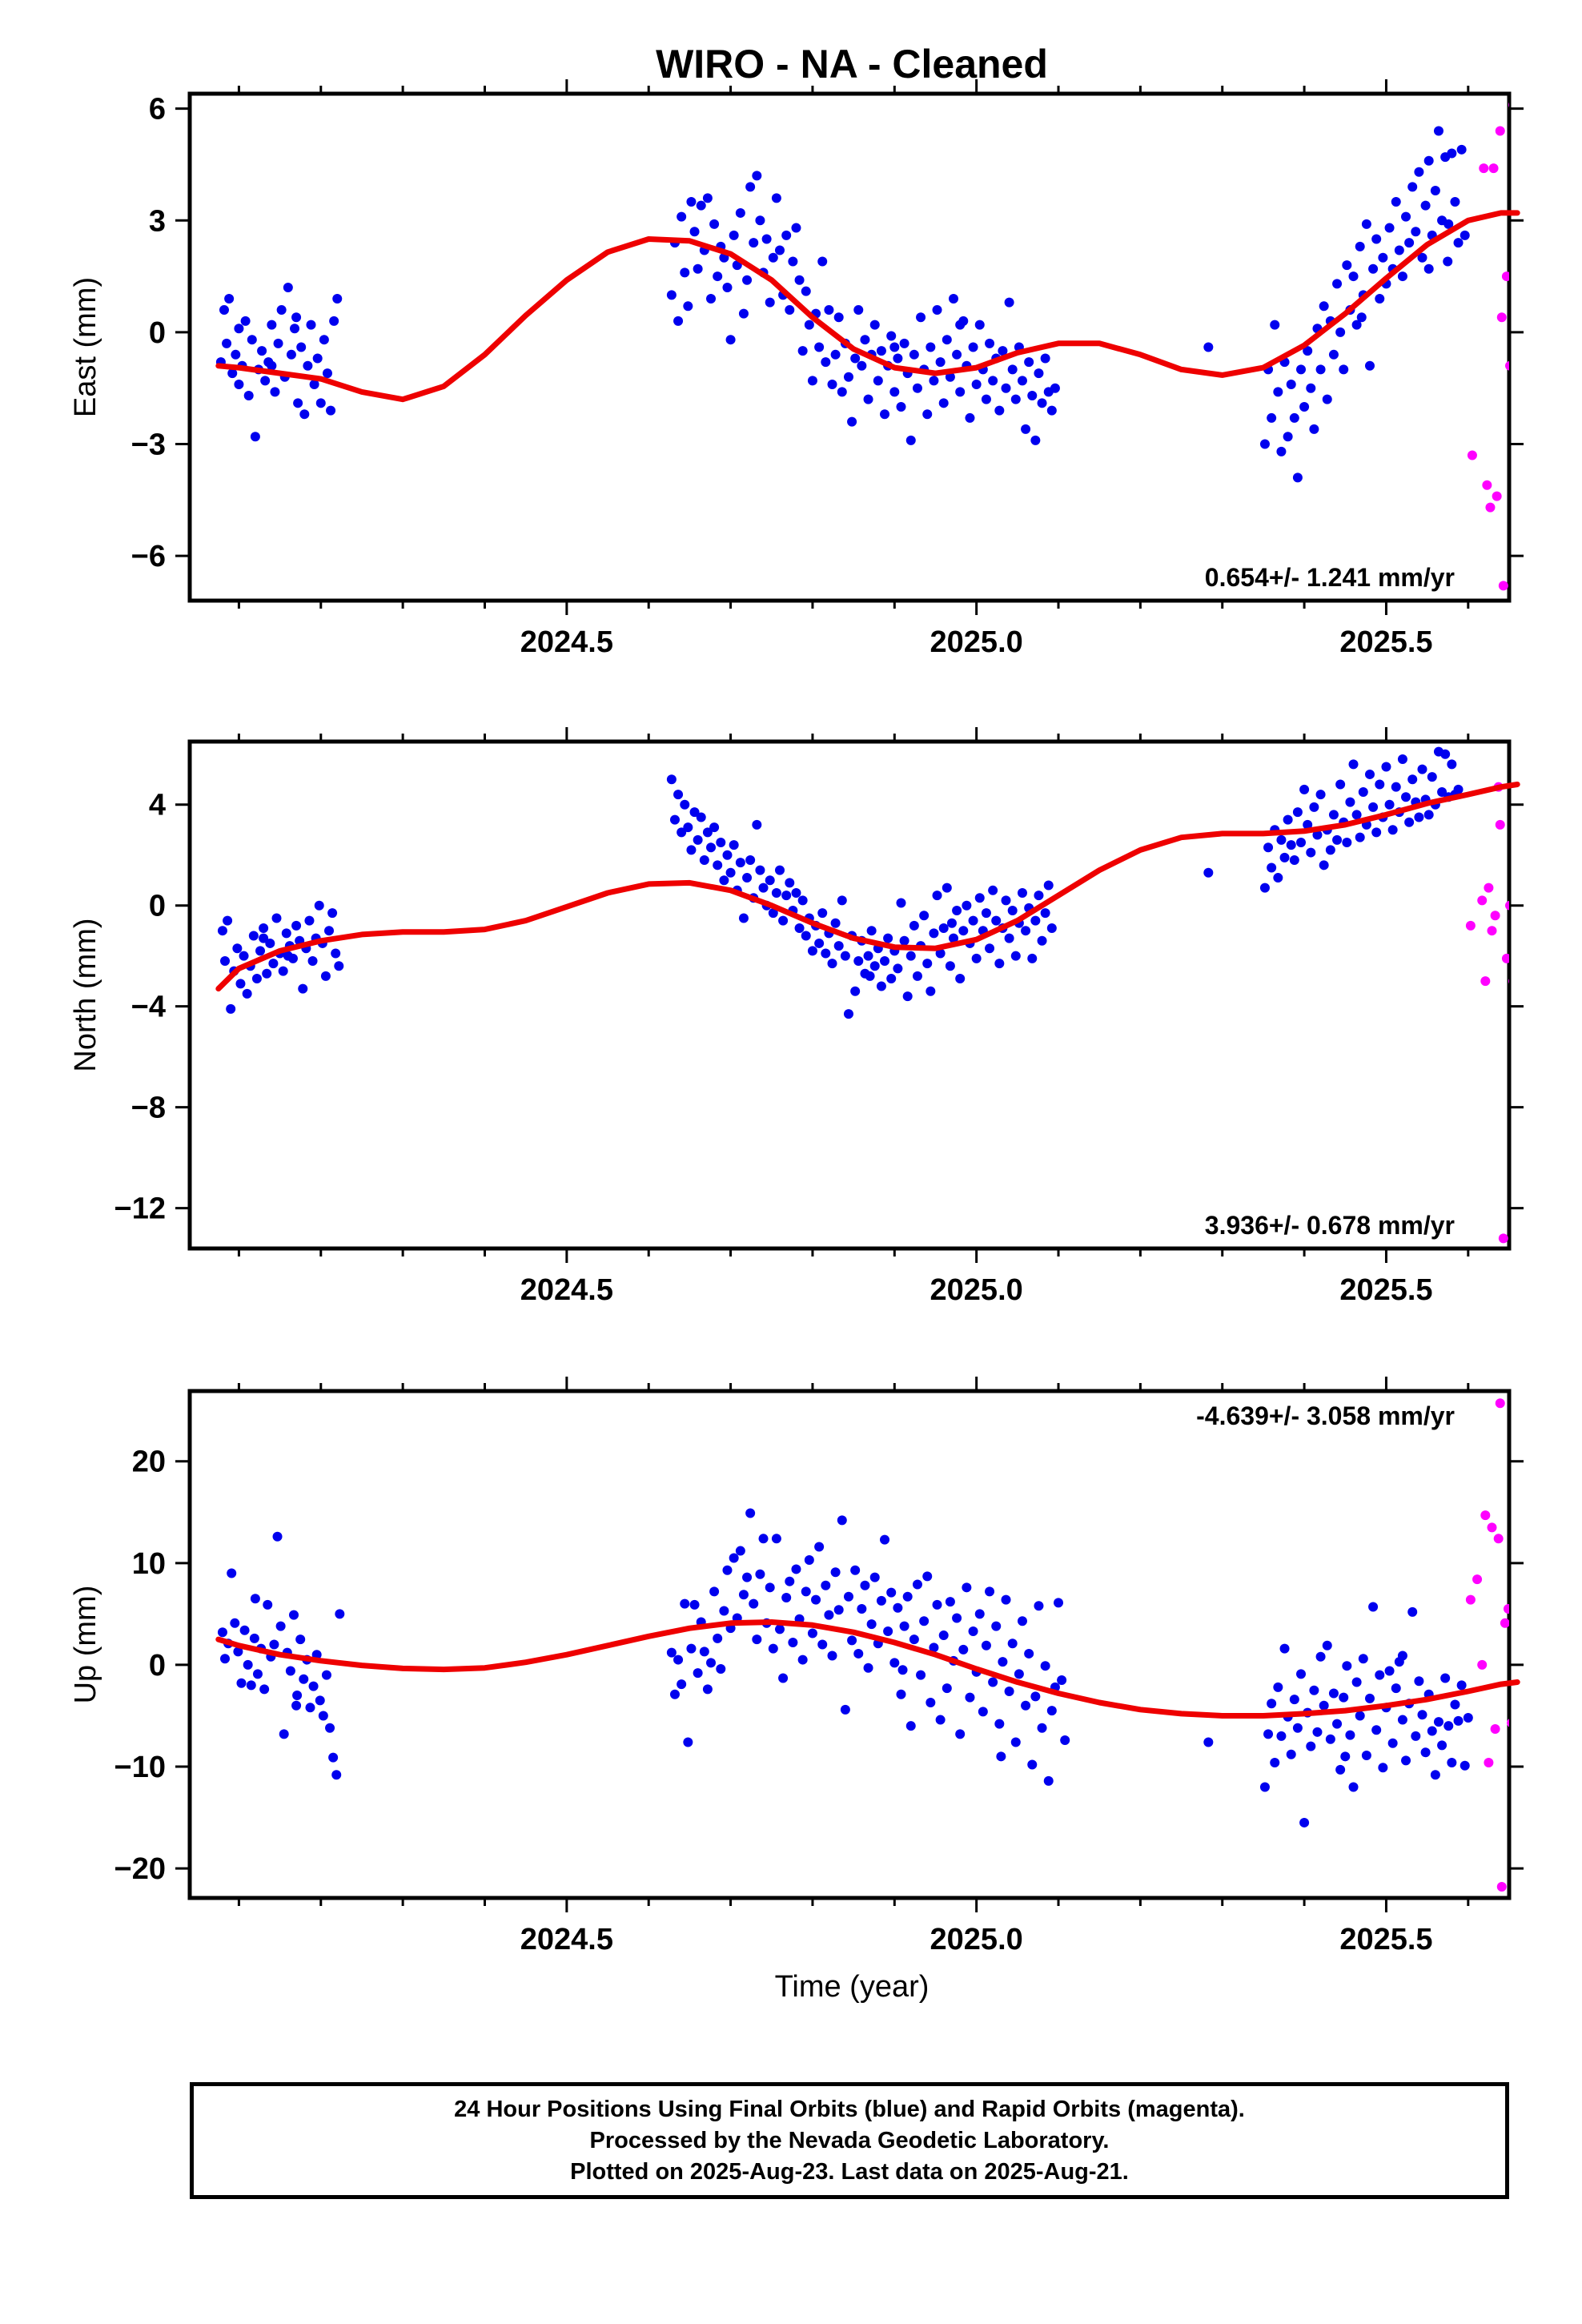  What do you see at coordinates (157, 806) in the screenshot?
I see `y-tick-label: 4` at bounding box center [157, 806].